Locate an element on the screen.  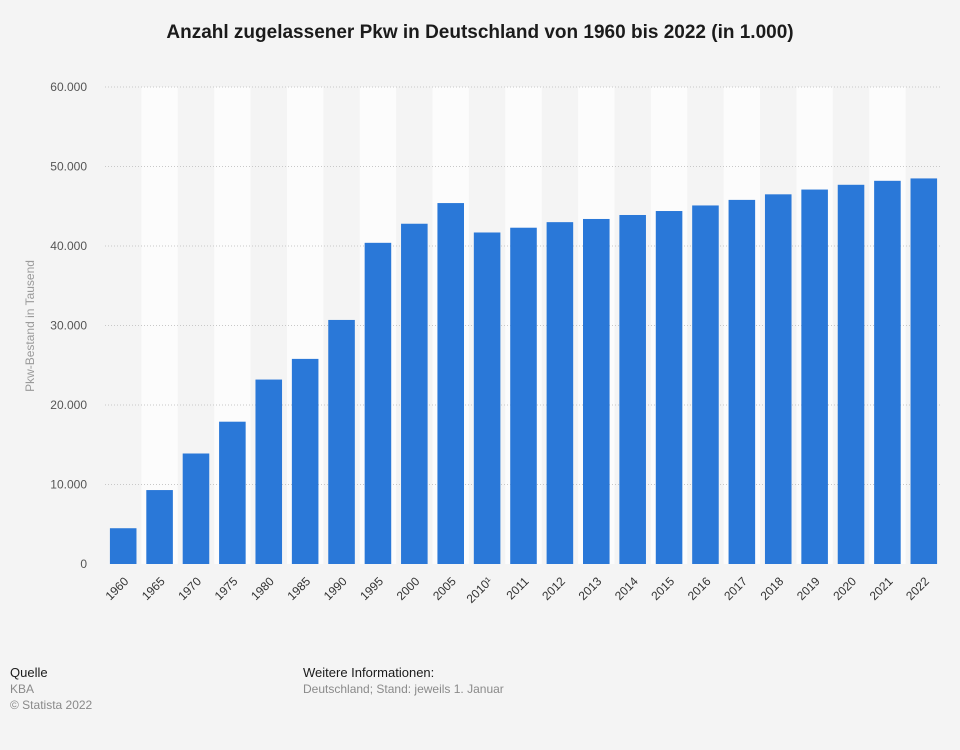
y-tick-label: 60.000 is located at coordinates (68, 87).